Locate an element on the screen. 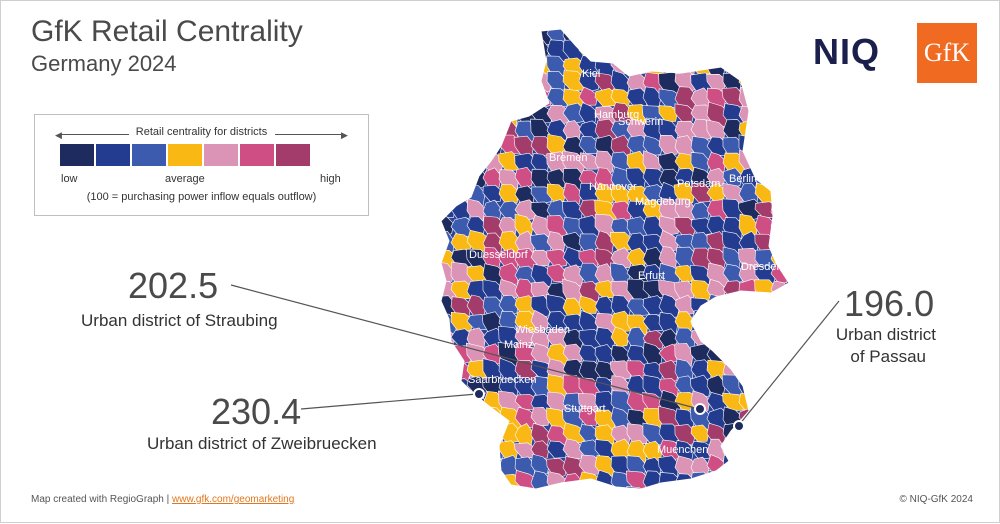  arrow-left-icon: ◀ is located at coordinates (58, 135).